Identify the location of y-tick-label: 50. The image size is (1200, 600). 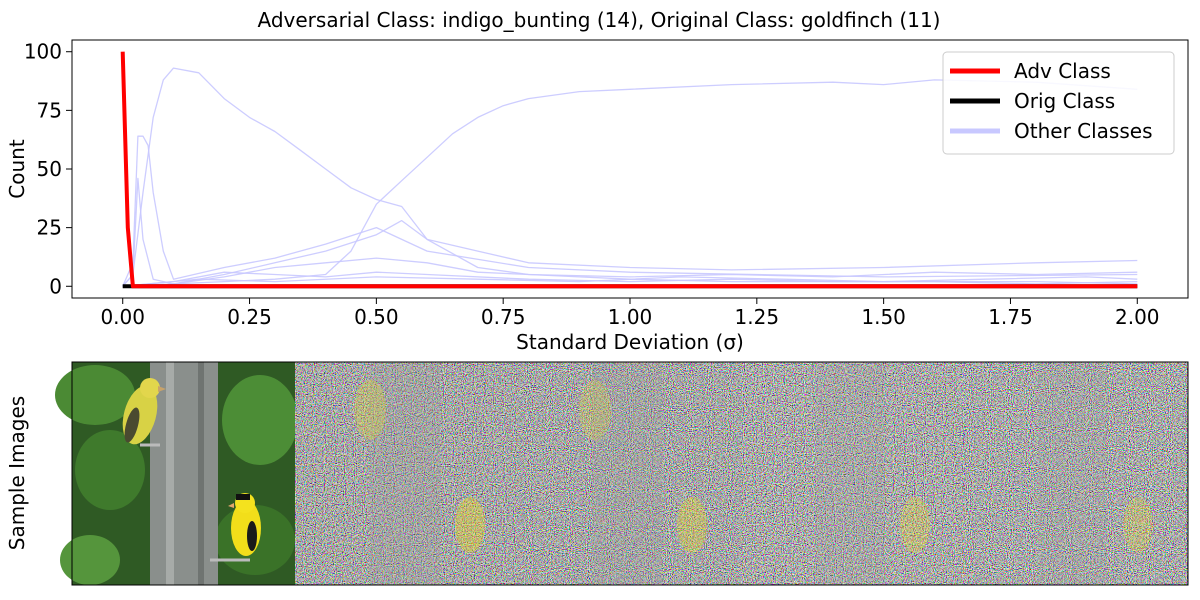
(49, 169).